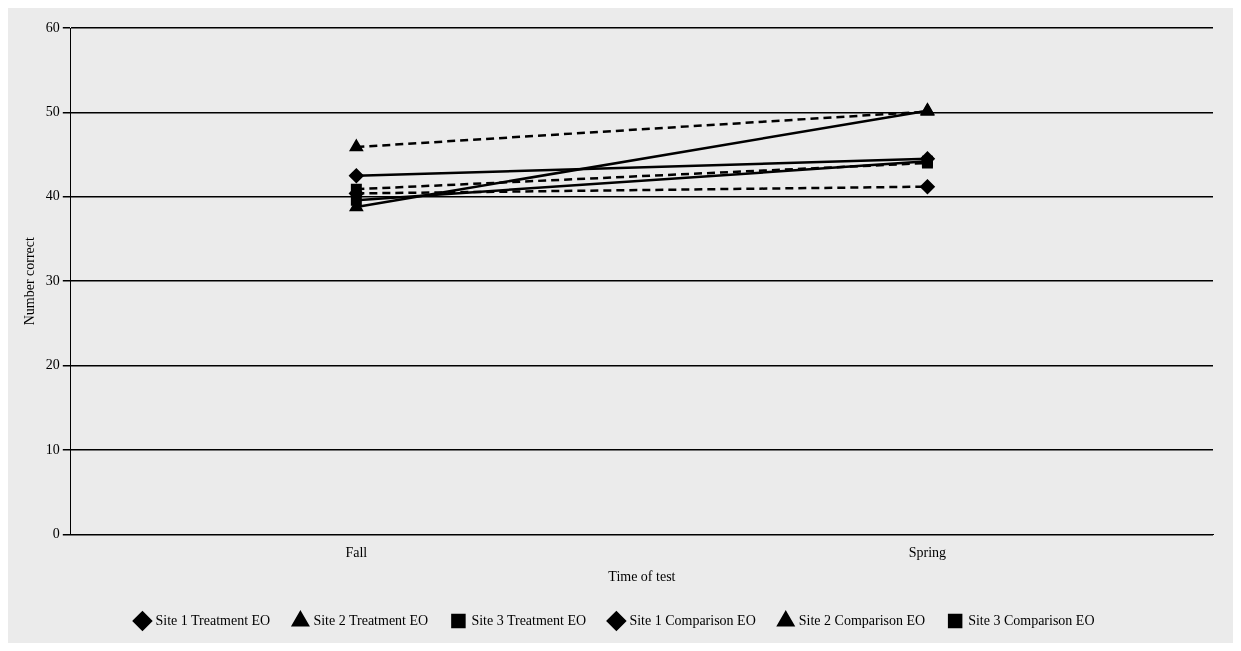 The image size is (1241, 651). I want to click on legend-label: Site 2 Treatment EO, so click(371, 620).